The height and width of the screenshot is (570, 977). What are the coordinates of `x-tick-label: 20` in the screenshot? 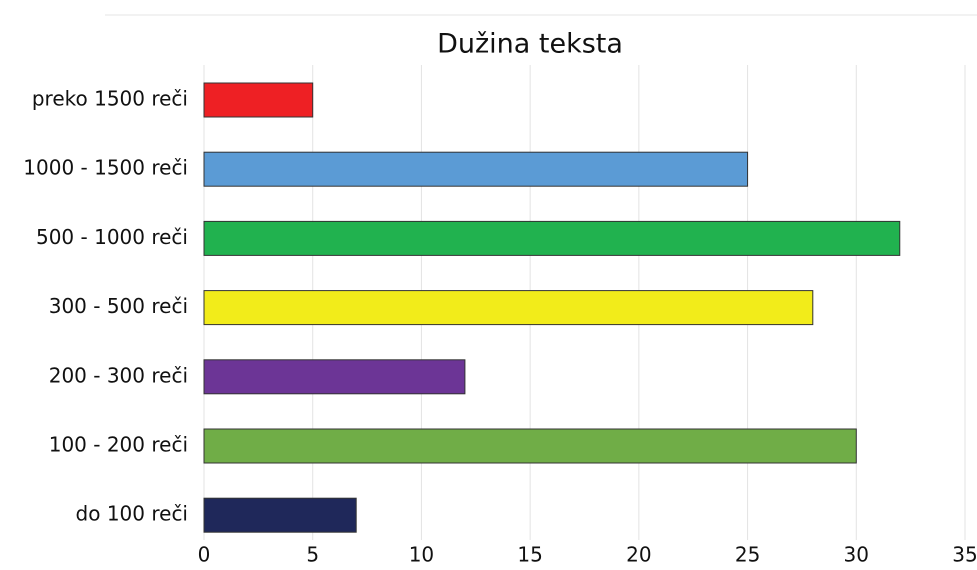 It's located at (638, 555).